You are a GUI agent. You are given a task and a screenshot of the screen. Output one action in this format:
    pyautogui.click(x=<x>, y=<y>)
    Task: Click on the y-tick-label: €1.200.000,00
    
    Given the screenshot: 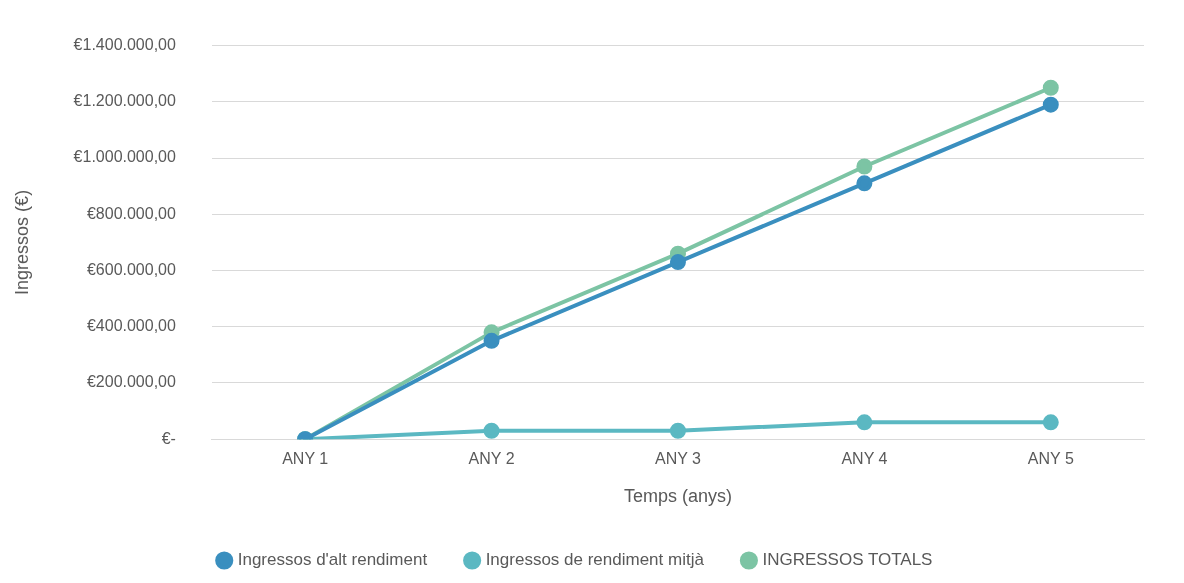 What is the action you would take?
    pyautogui.click(x=125, y=101)
    